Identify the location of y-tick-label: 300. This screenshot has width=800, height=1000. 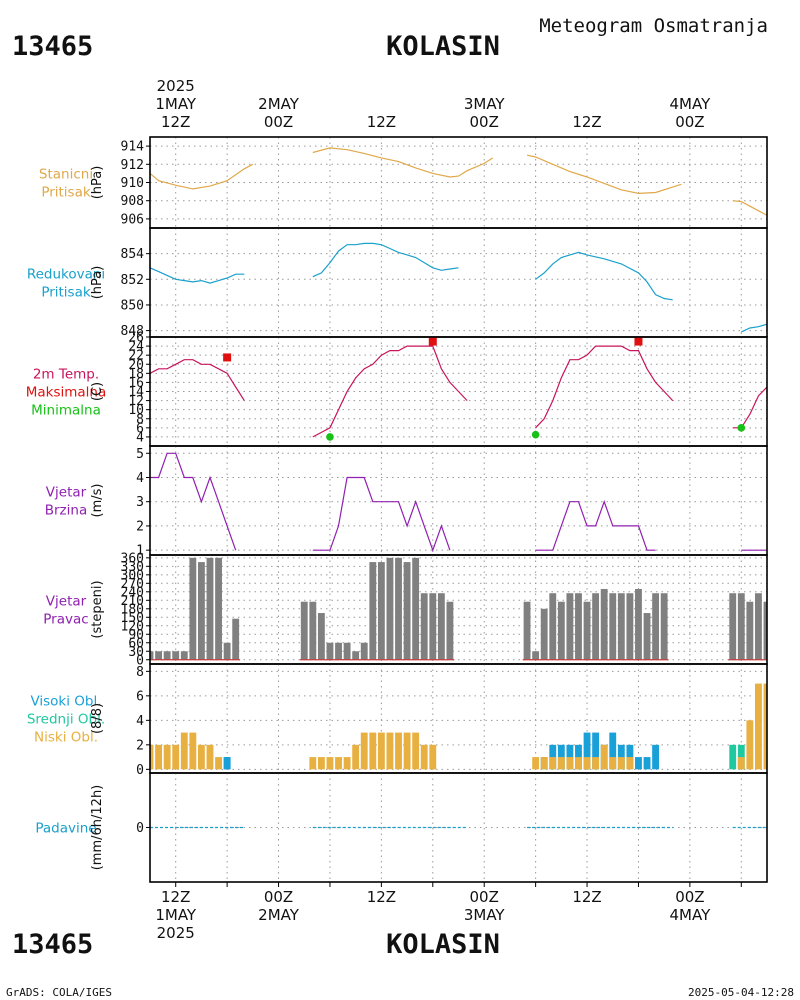
(132, 575).